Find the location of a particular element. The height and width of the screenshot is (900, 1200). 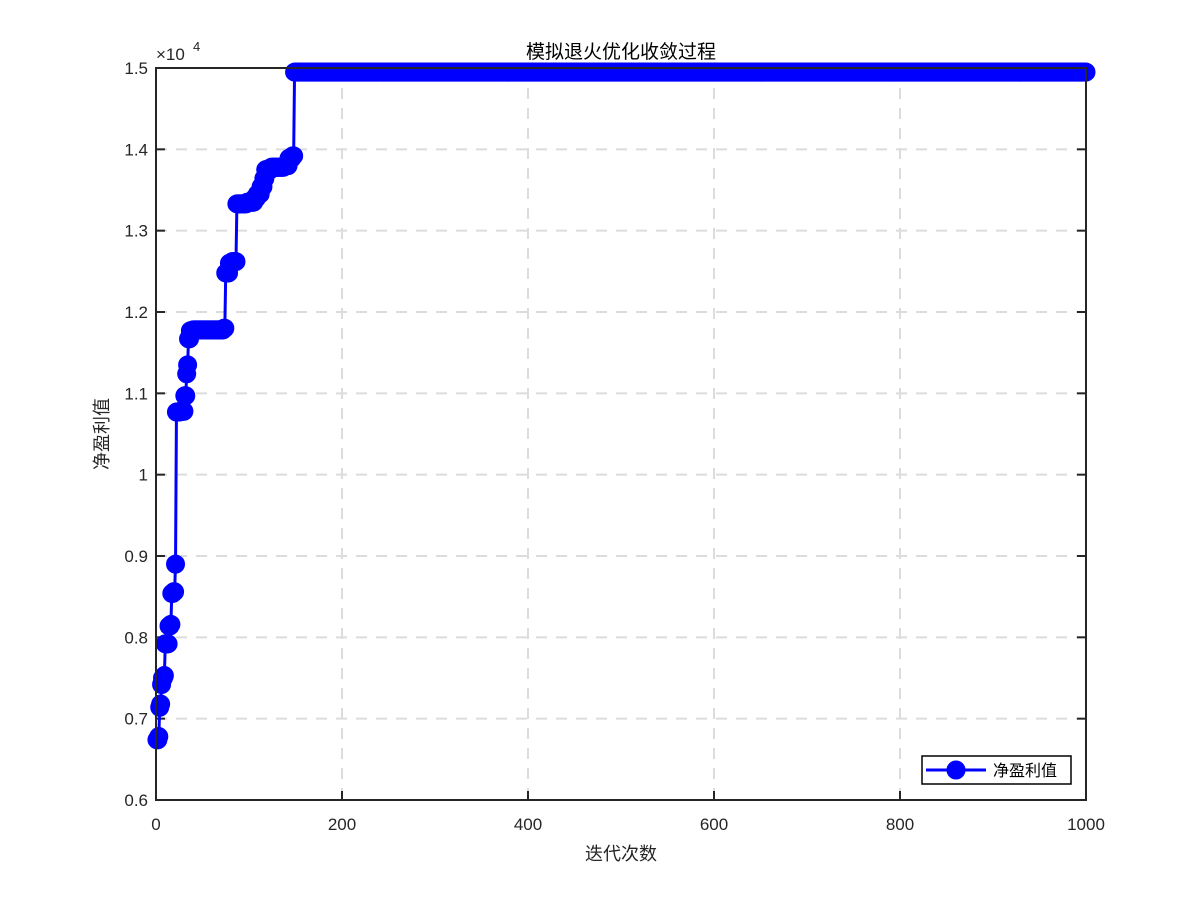

y-tick-label: 0.9 is located at coordinates (136, 556).